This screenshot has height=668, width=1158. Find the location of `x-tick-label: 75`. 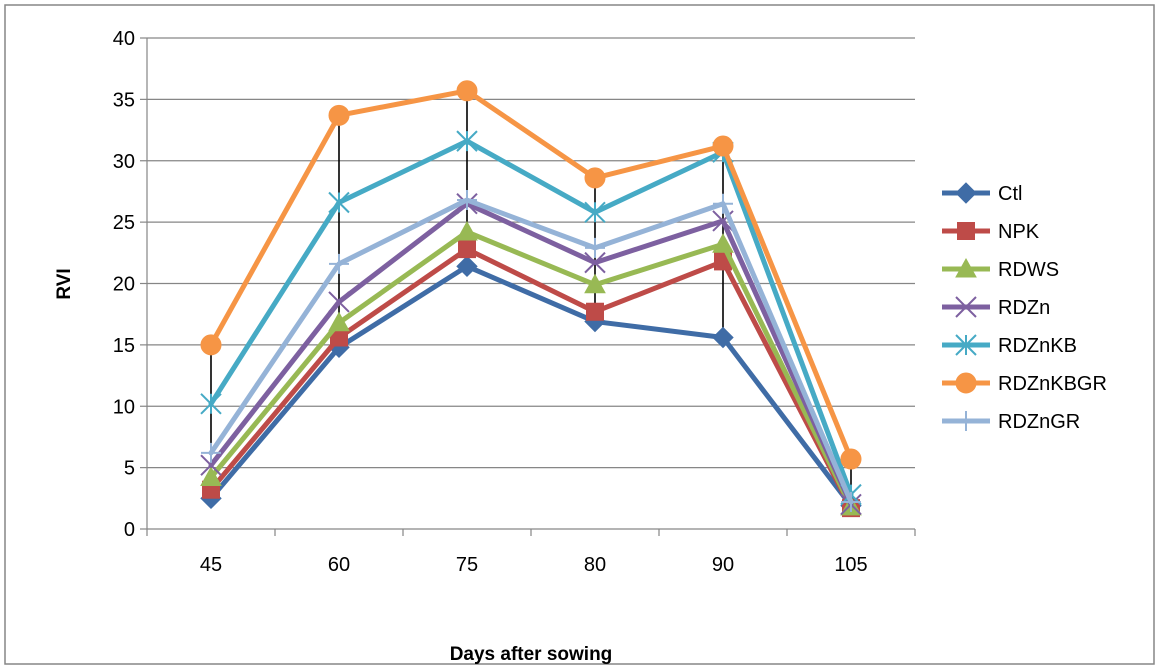

x-tick-label: 75 is located at coordinates (467, 565).